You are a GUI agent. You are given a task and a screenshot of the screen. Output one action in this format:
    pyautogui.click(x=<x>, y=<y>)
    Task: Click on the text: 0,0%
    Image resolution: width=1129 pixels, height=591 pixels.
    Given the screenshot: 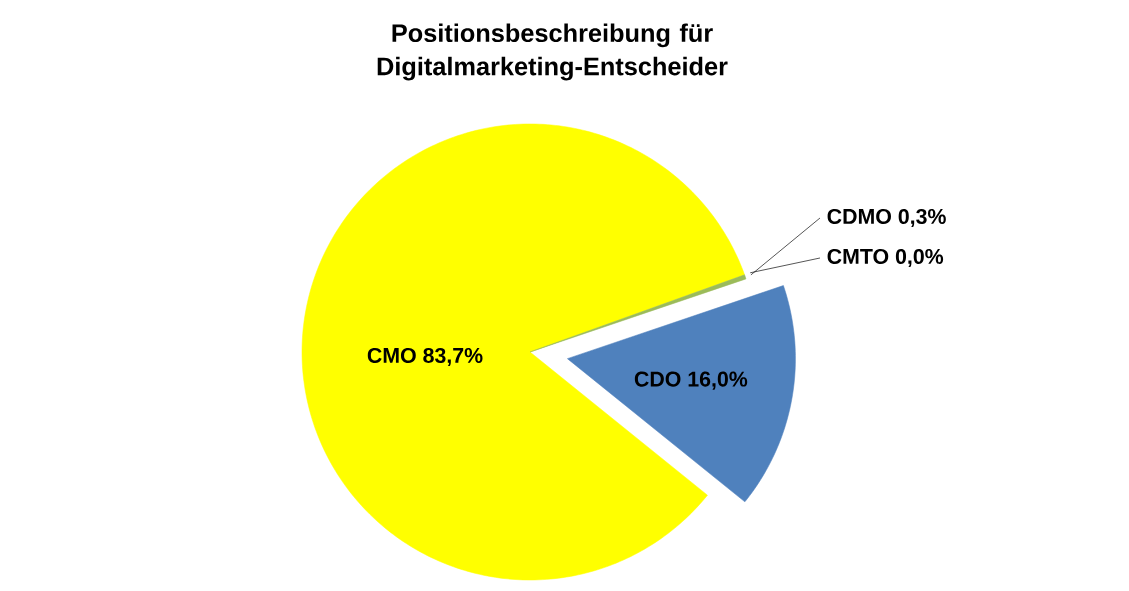 What is the action you would take?
    pyautogui.click(x=919, y=258)
    